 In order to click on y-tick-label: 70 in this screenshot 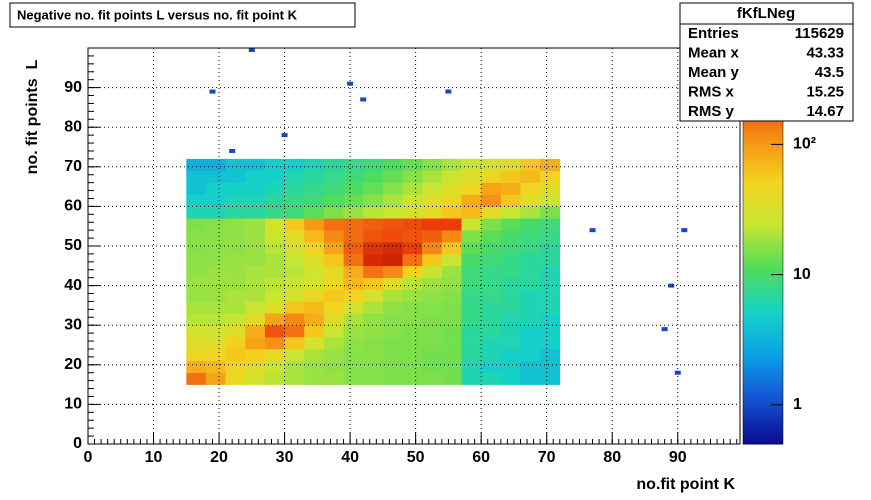, I will do `click(73, 166)`.